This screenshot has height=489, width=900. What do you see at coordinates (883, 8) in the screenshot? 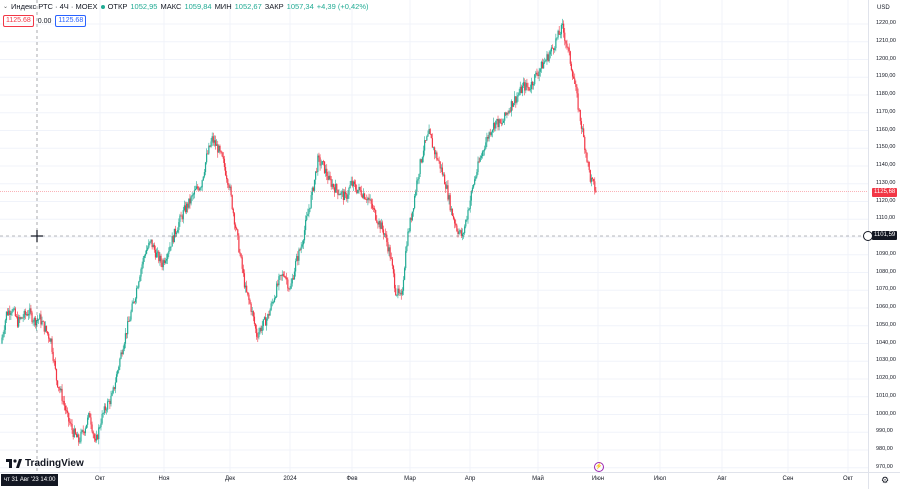
I see `currency-label: USD` at bounding box center [883, 8].